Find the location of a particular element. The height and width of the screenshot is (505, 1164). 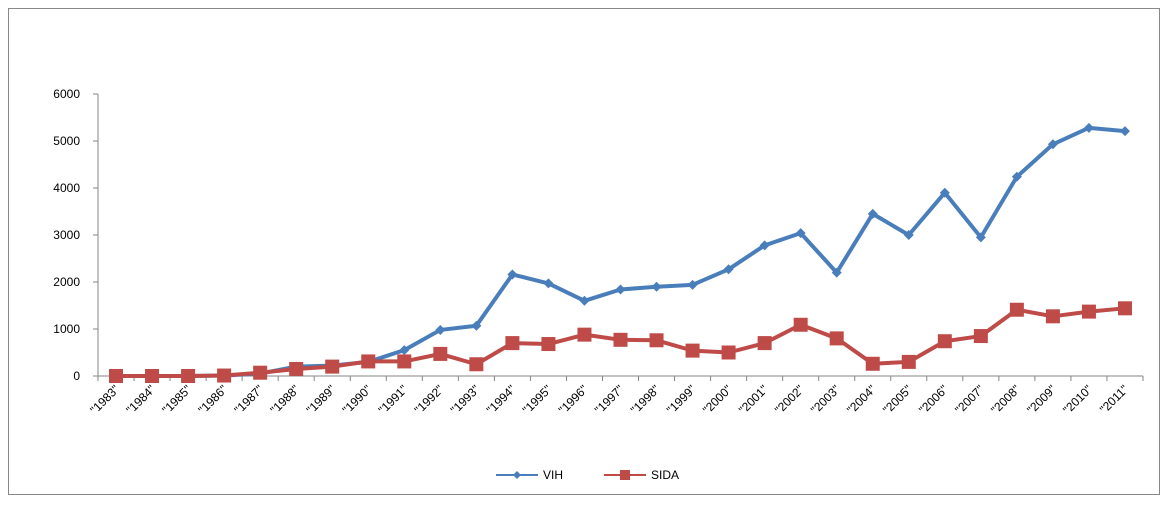

y-tick-label: 1000 is located at coordinates (66, 329).